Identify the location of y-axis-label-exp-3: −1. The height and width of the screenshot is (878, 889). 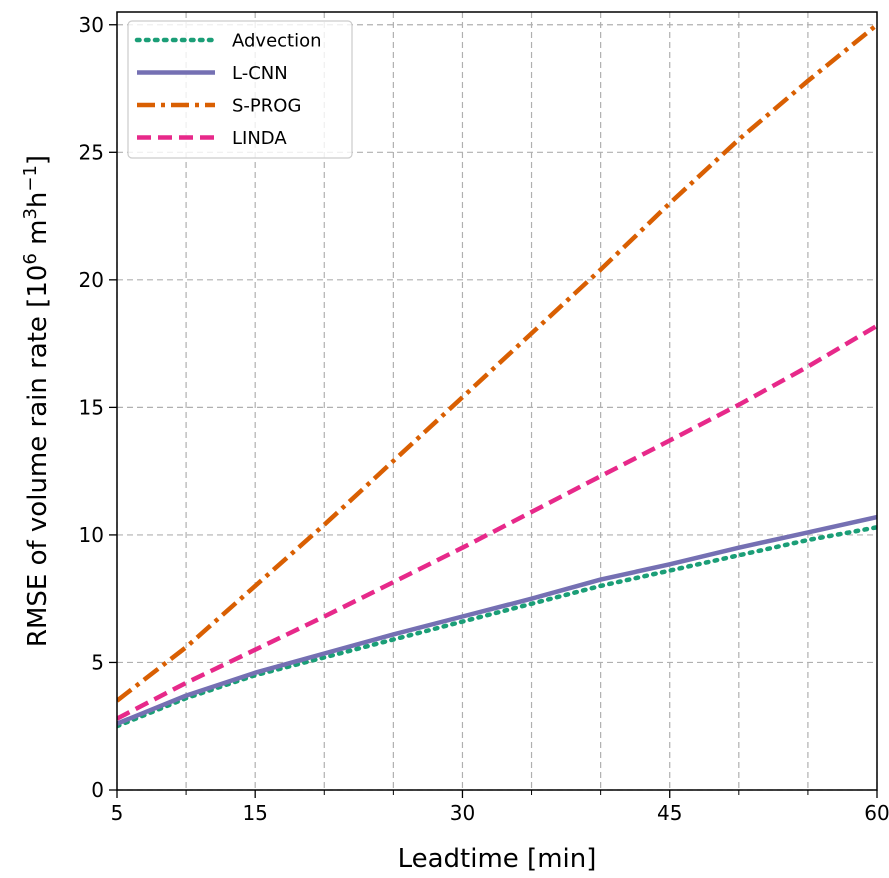
(30, 178).